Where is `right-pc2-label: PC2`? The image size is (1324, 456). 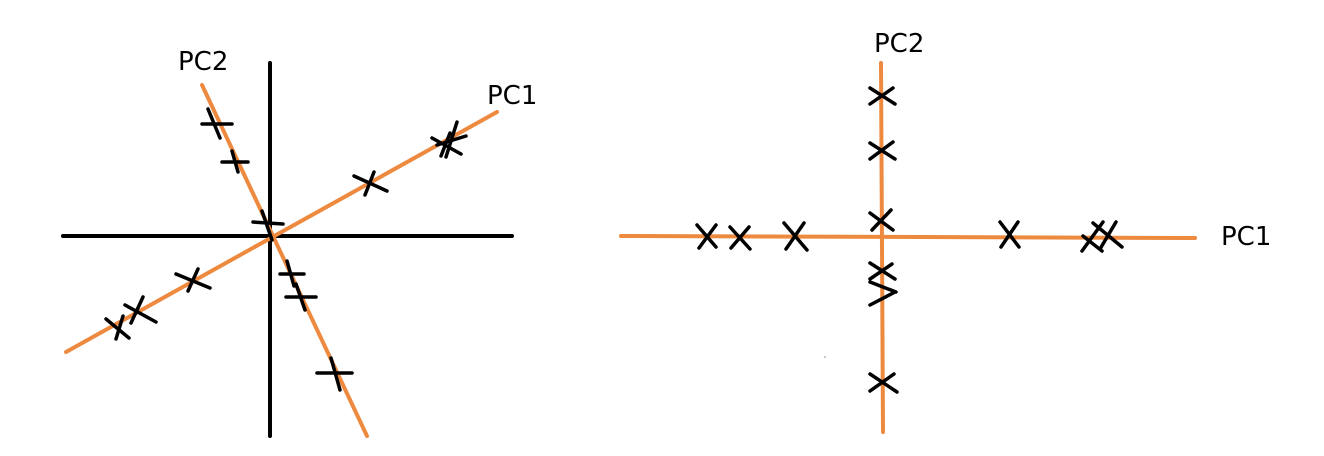
right-pc2-label: PC2 is located at coordinates (899, 44).